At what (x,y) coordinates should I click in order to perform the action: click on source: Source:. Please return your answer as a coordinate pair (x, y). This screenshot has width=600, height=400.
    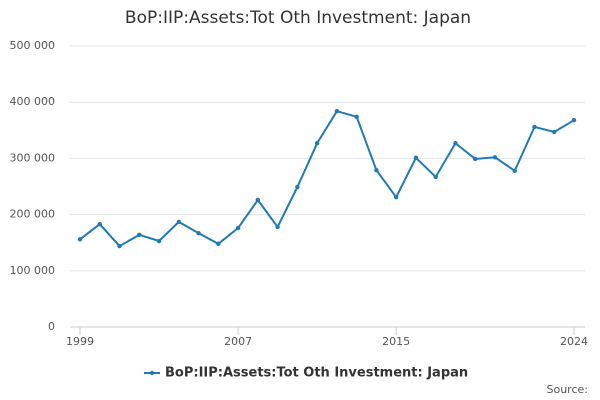
    Looking at the image, I should click on (568, 389).